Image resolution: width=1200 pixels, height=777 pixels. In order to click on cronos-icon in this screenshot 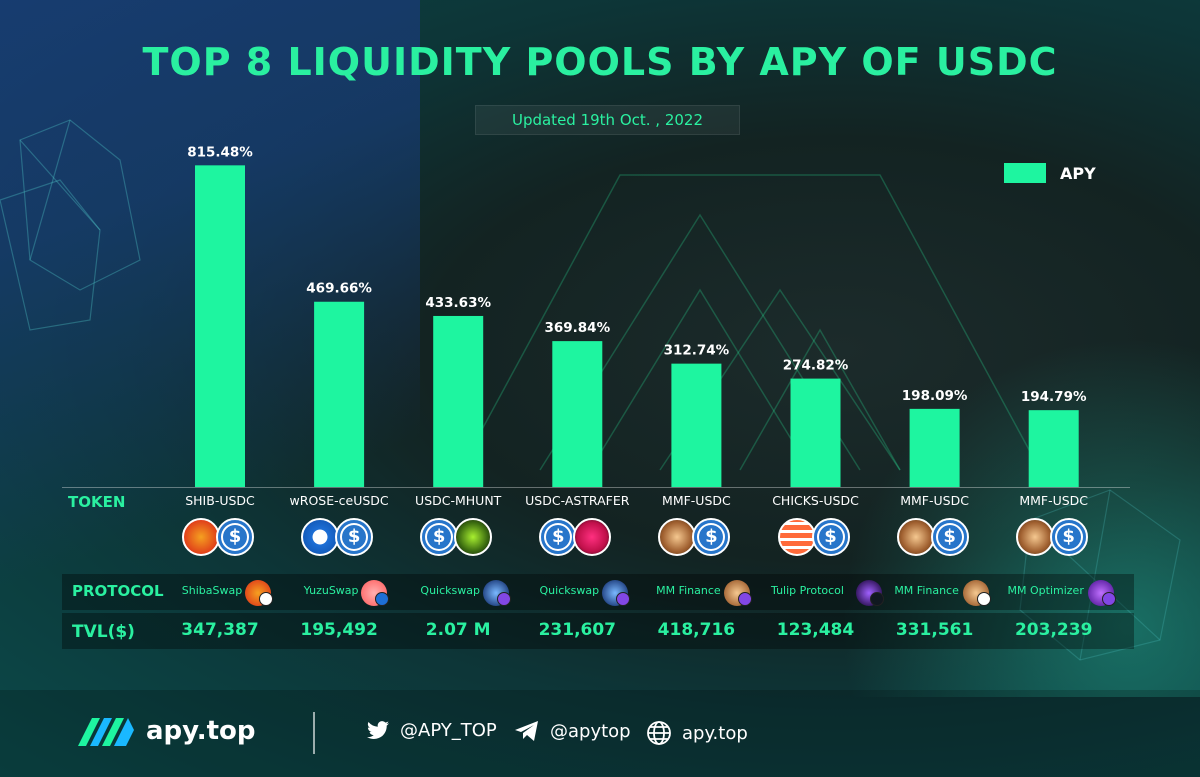, I will do `click(983, 599)`.